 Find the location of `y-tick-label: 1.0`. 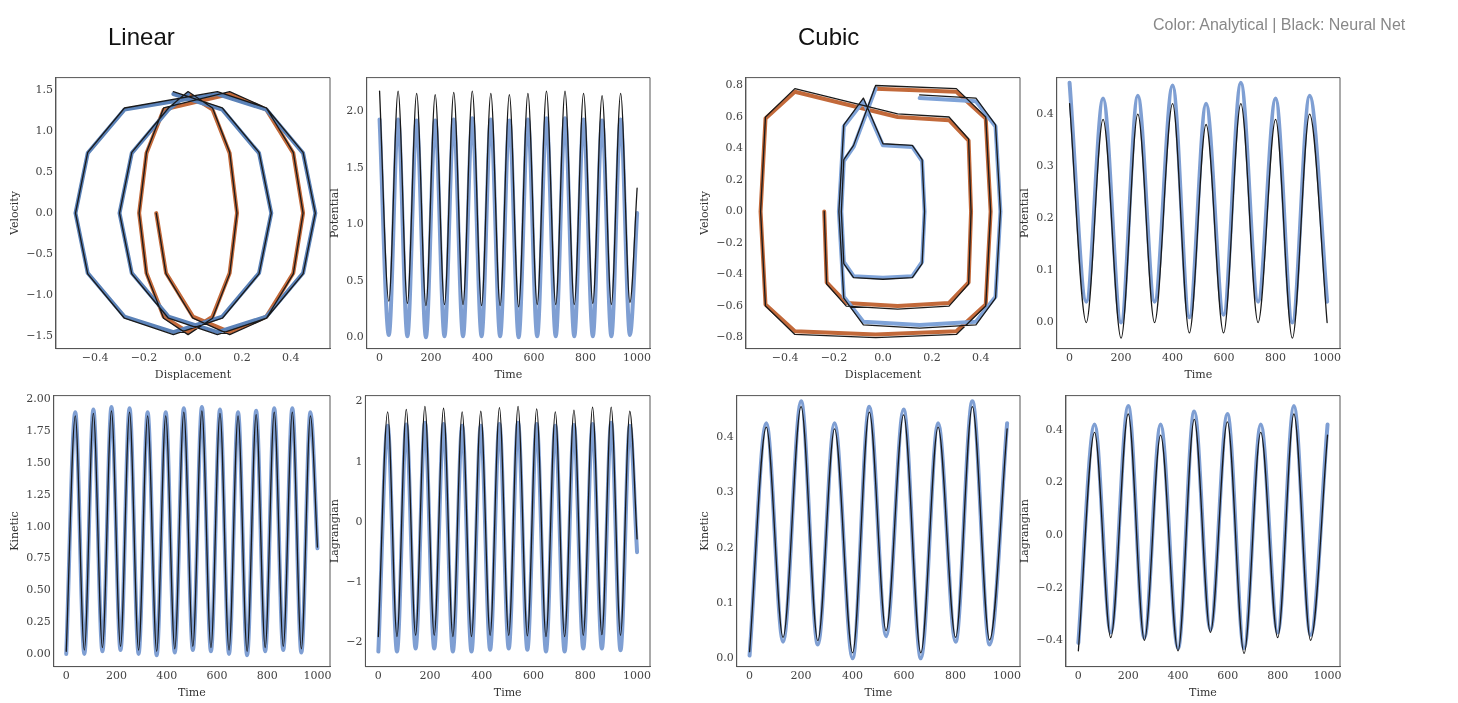

y-tick-label: 1.0 is located at coordinates (355, 224).